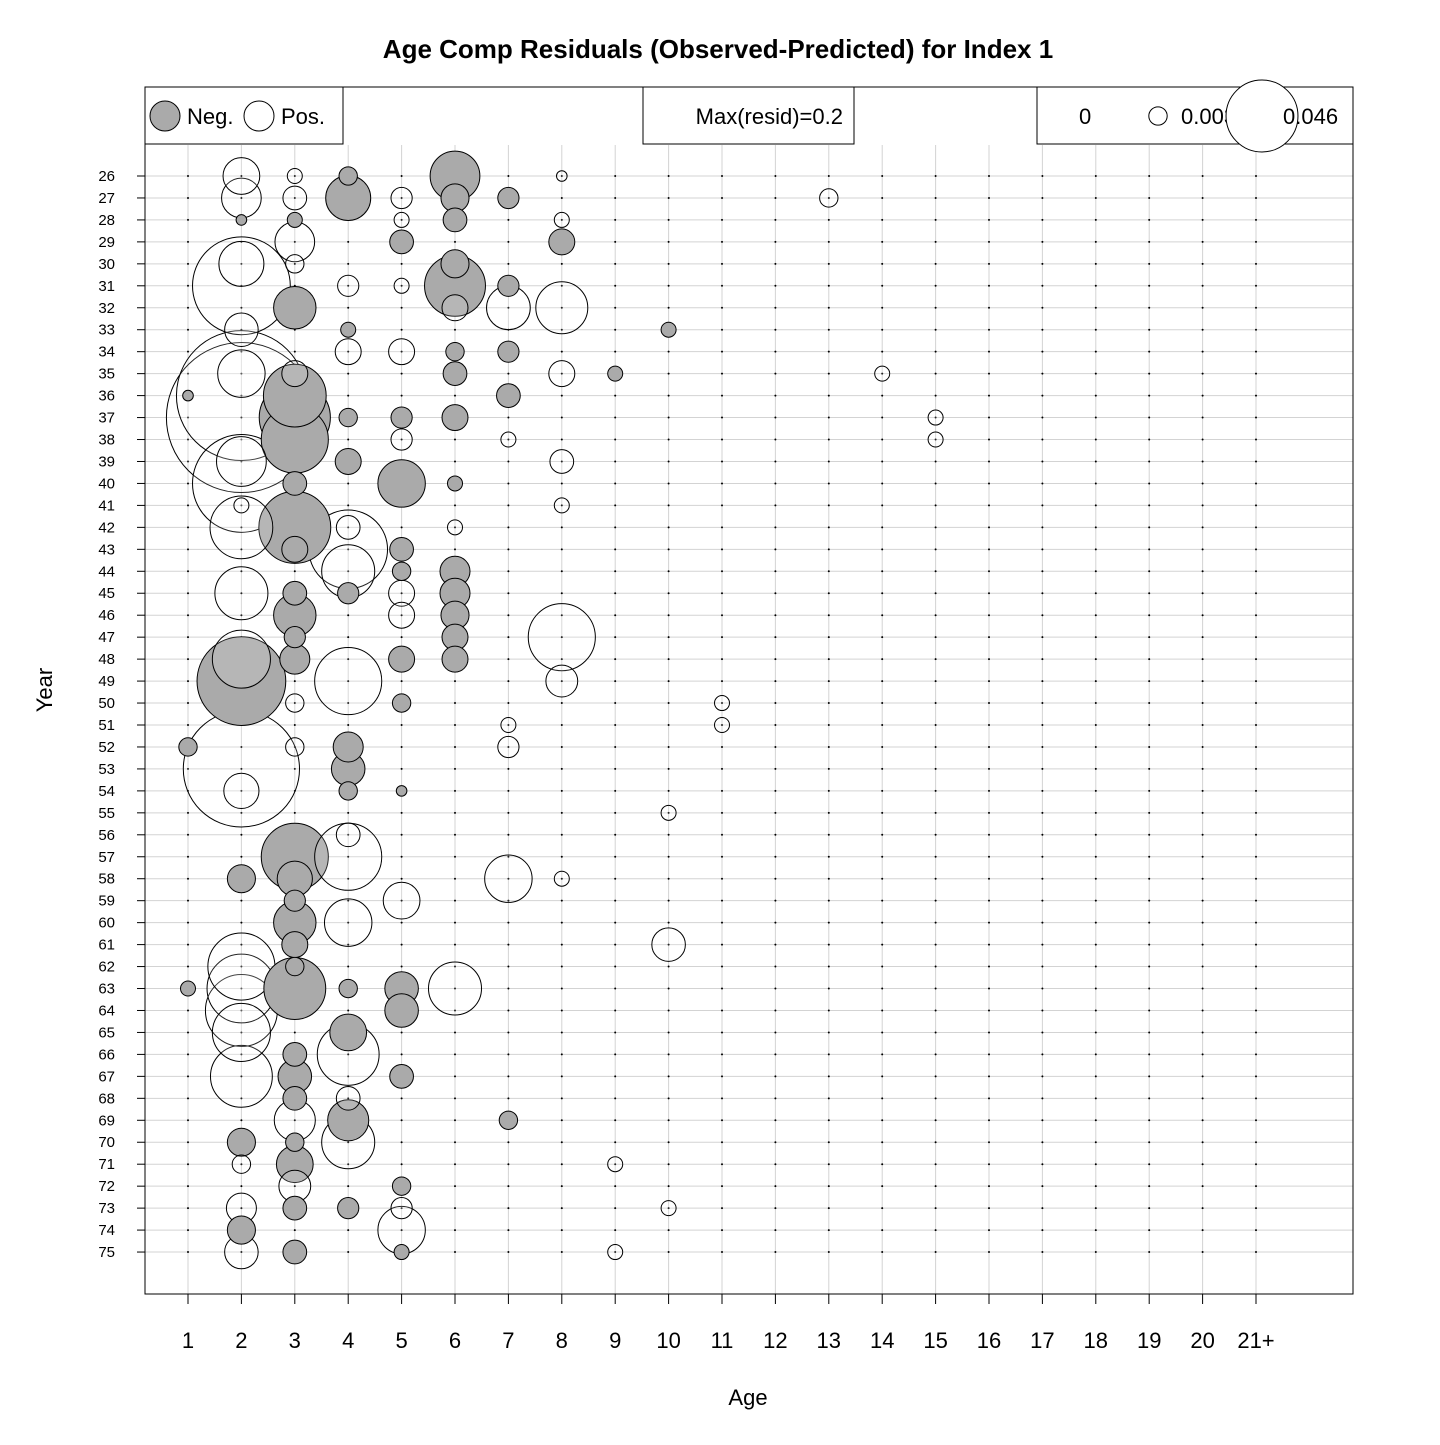  I want to click on x-tick-label: 11, so click(722, 1340).